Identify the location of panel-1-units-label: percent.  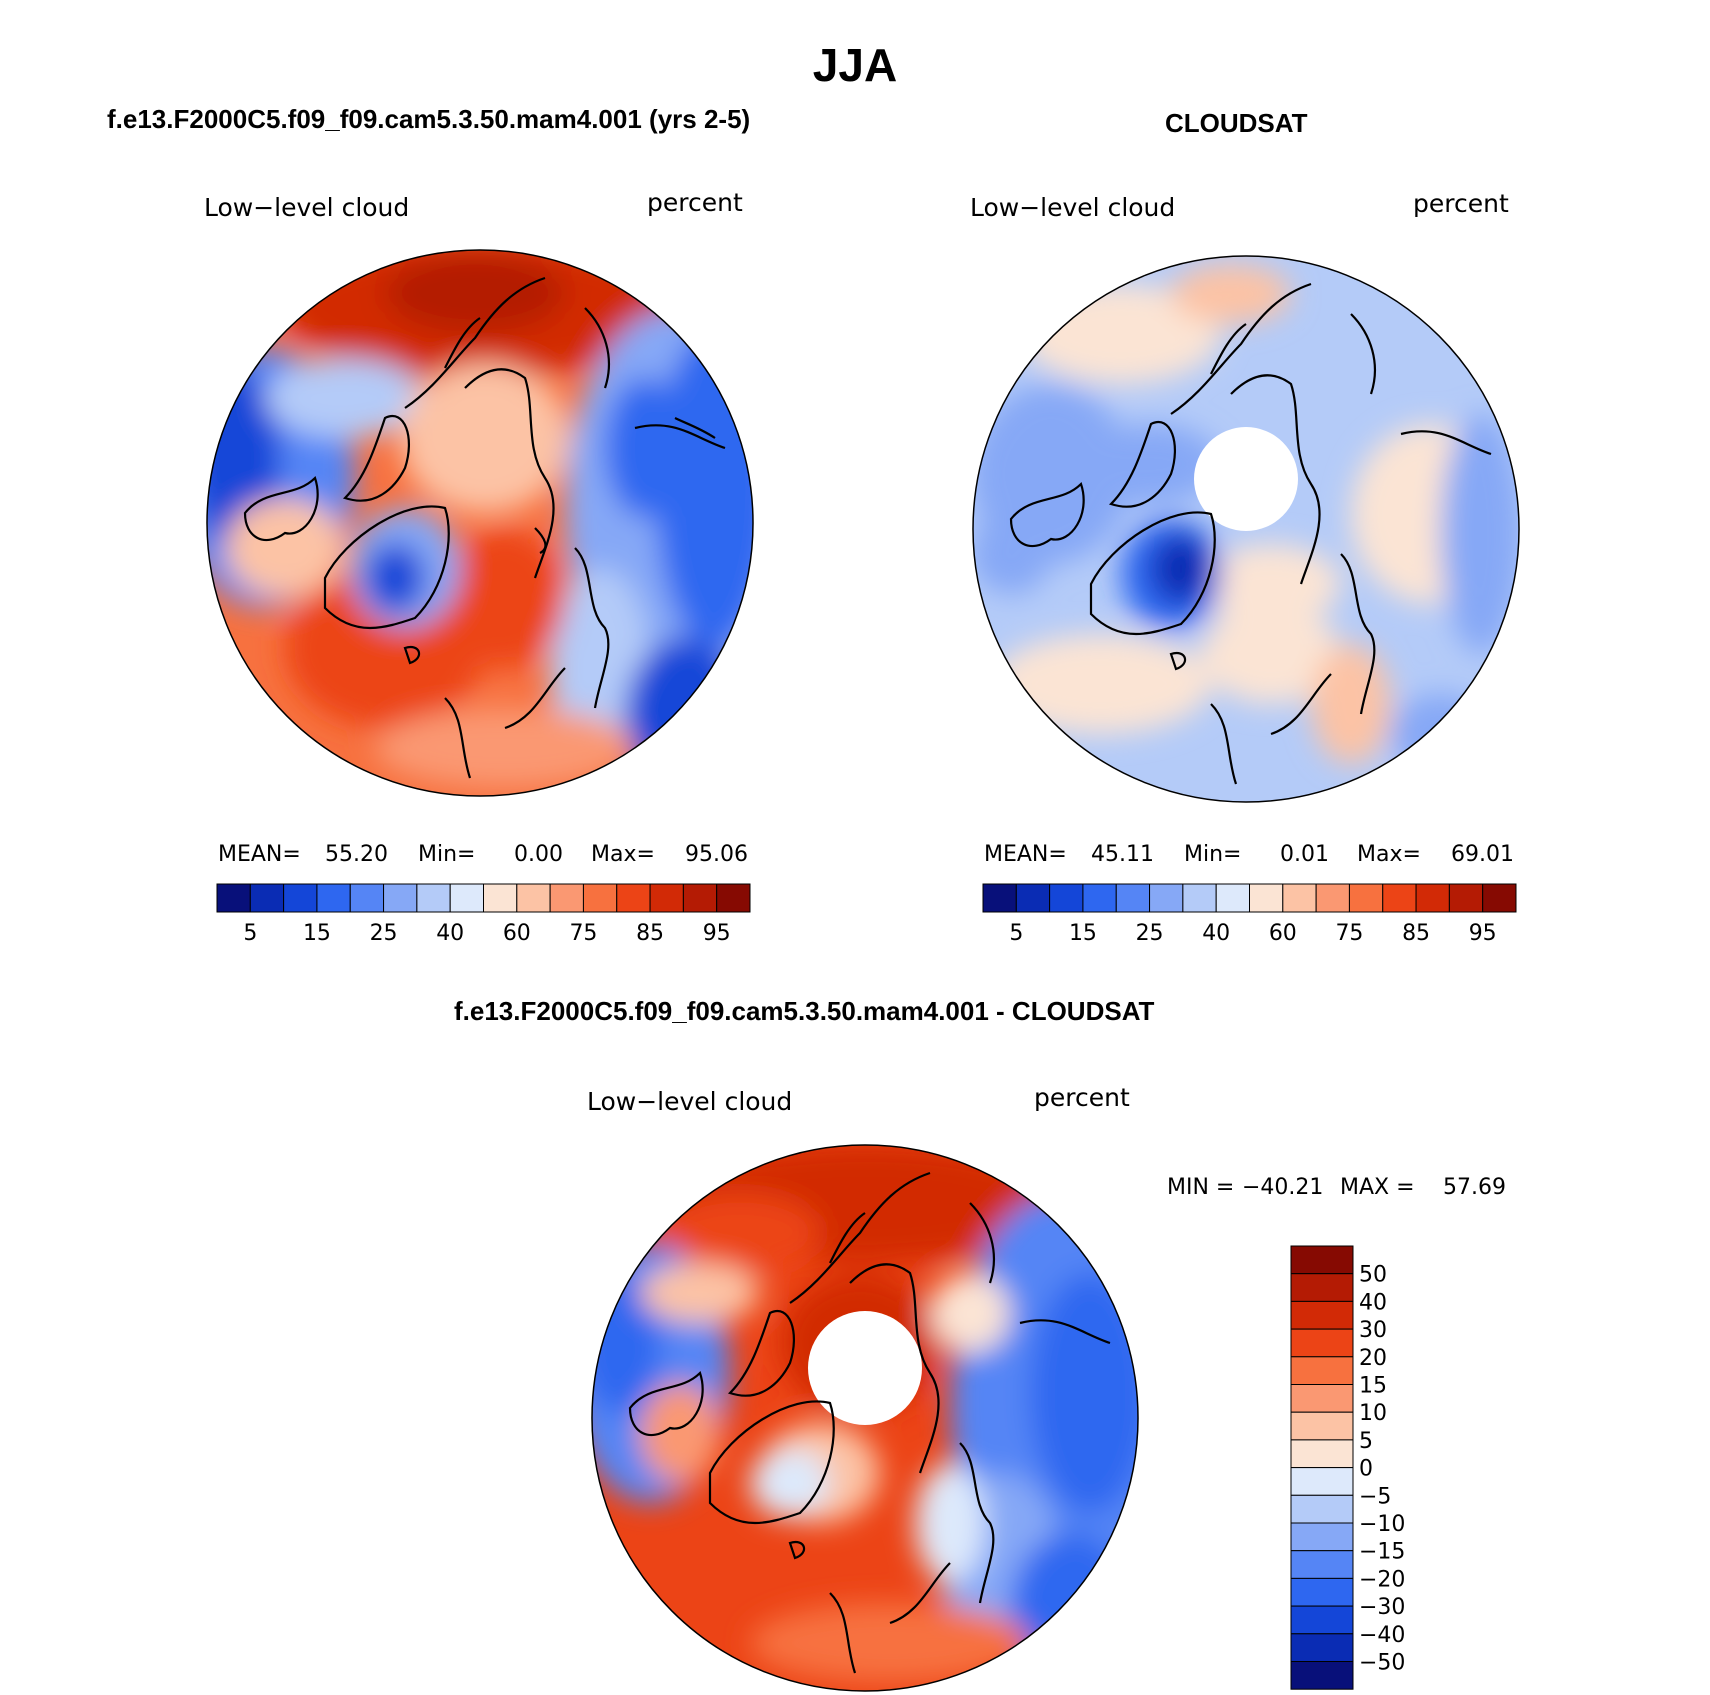
(695, 202).